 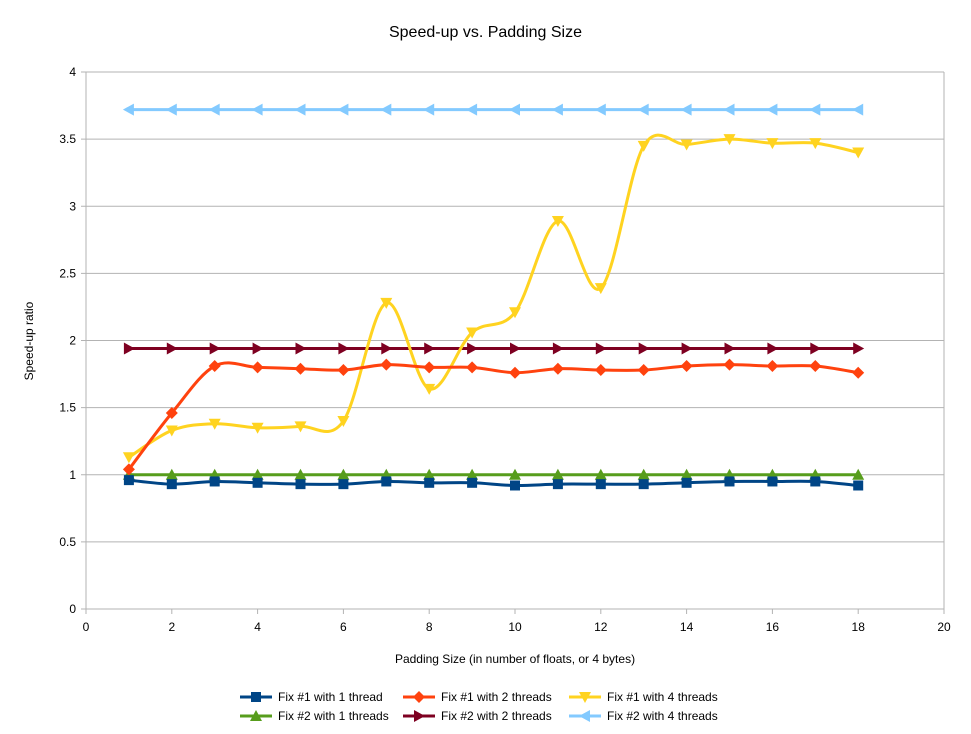 I want to click on y-axis-label: Speed-up ratio, so click(x=29, y=341).